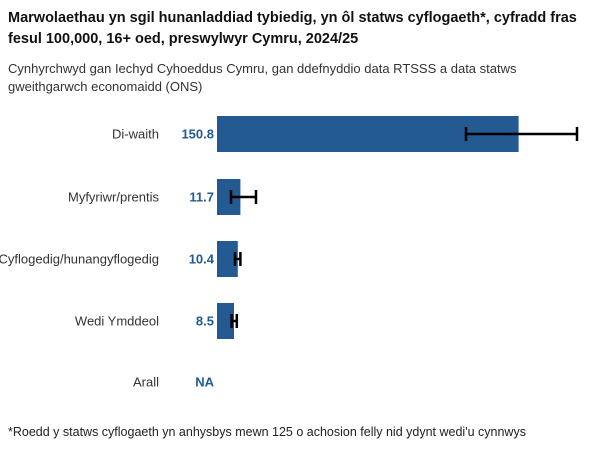 The image size is (600, 450). I want to click on category-label: Cyflogedig/hunangyflogedig, so click(79, 259).